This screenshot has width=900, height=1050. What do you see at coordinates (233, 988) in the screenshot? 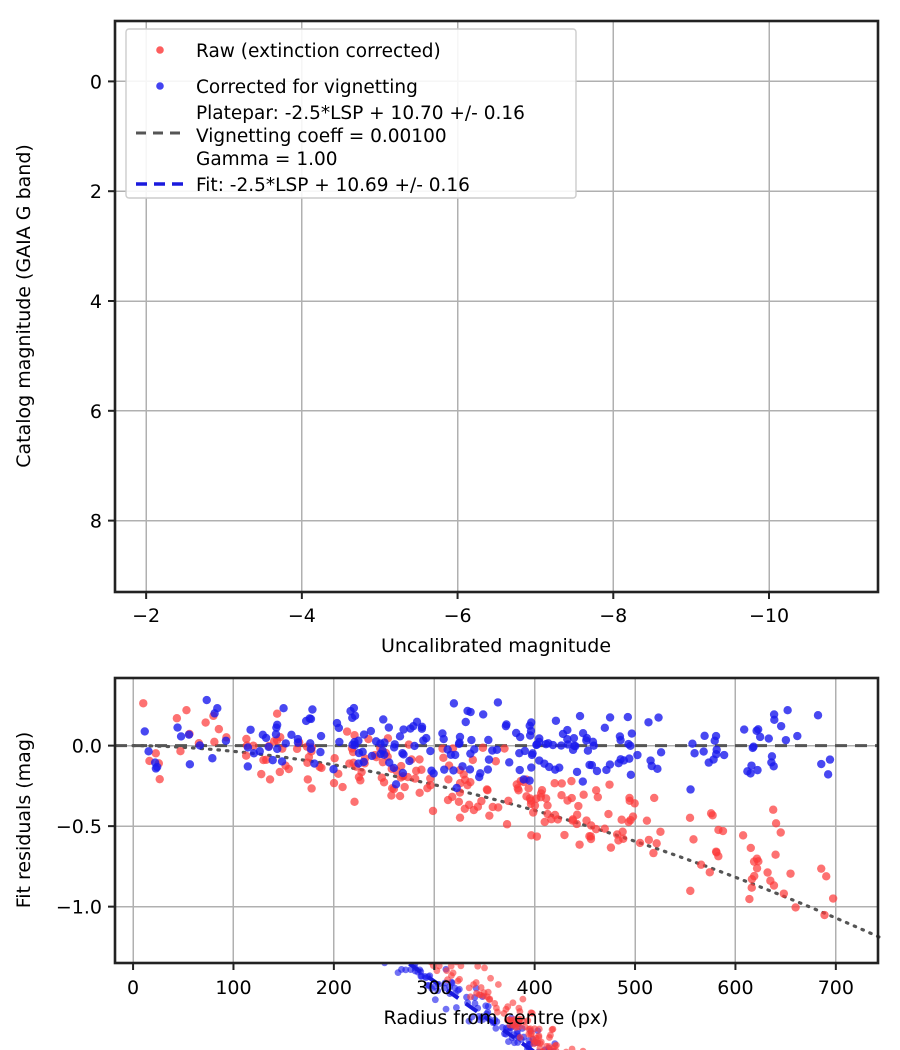
I see `tick-label-x-bottom: 100` at bounding box center [233, 988].